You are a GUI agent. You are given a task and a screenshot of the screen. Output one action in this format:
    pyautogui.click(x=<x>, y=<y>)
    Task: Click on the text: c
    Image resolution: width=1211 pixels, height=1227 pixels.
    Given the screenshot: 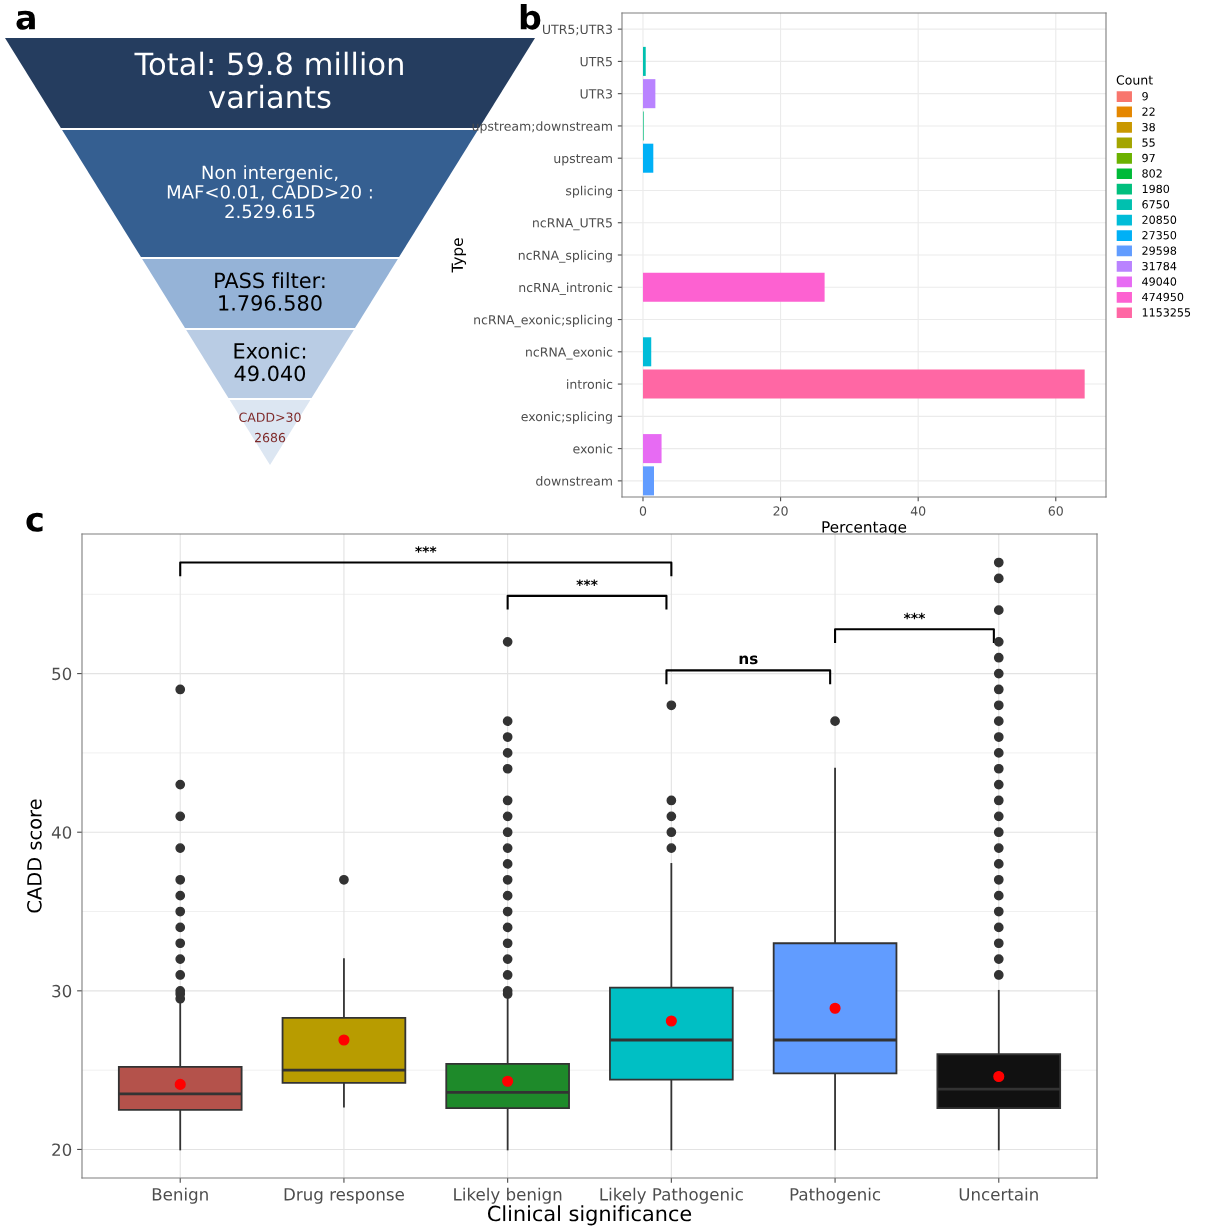 What is the action you would take?
    pyautogui.click(x=34, y=522)
    